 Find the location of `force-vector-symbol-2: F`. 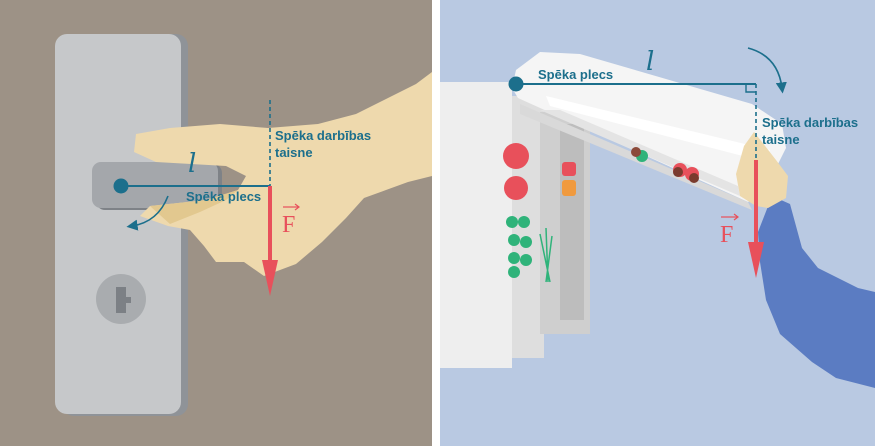

force-vector-symbol-2: F is located at coordinates (729, 230).